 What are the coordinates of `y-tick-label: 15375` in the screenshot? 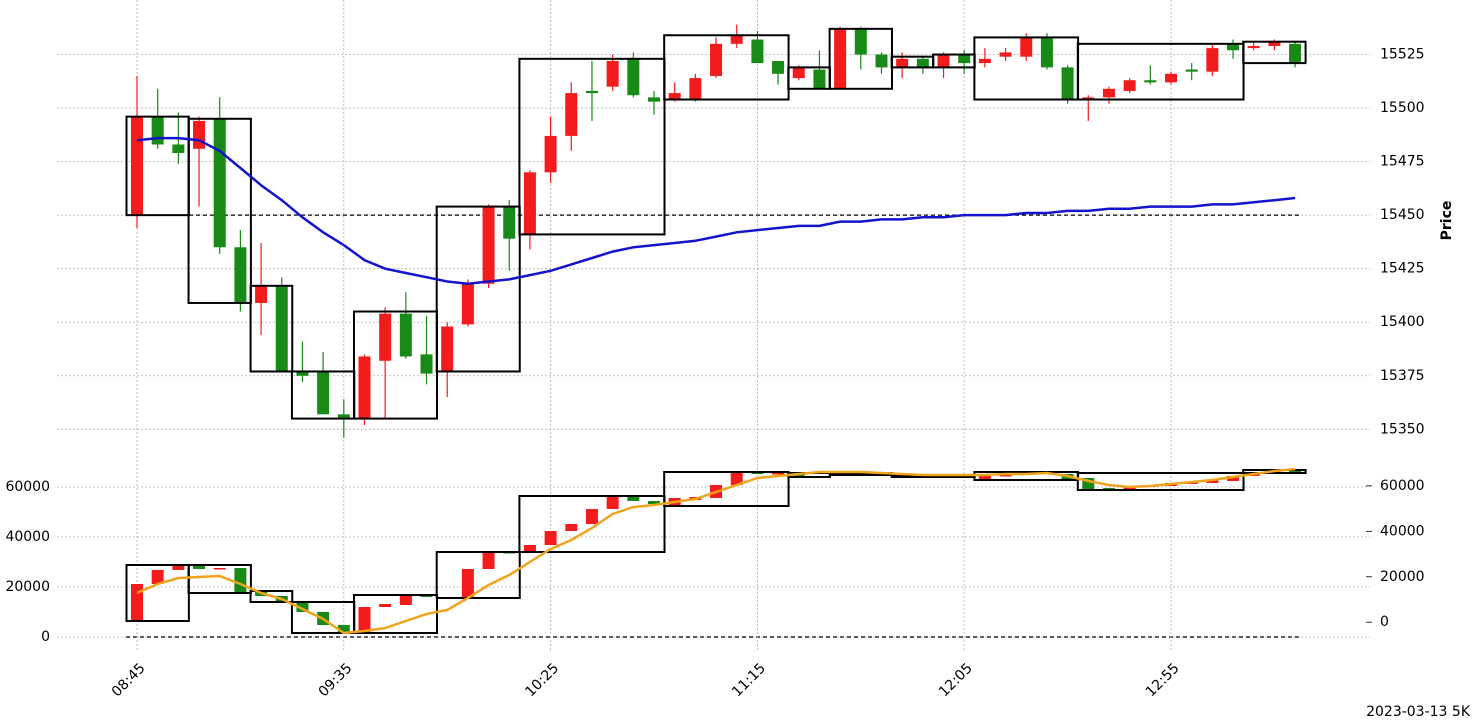 It's located at (1402, 376).